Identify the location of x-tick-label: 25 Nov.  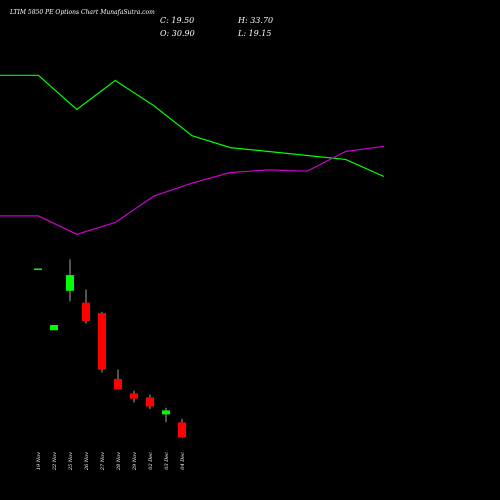
(71, 461).